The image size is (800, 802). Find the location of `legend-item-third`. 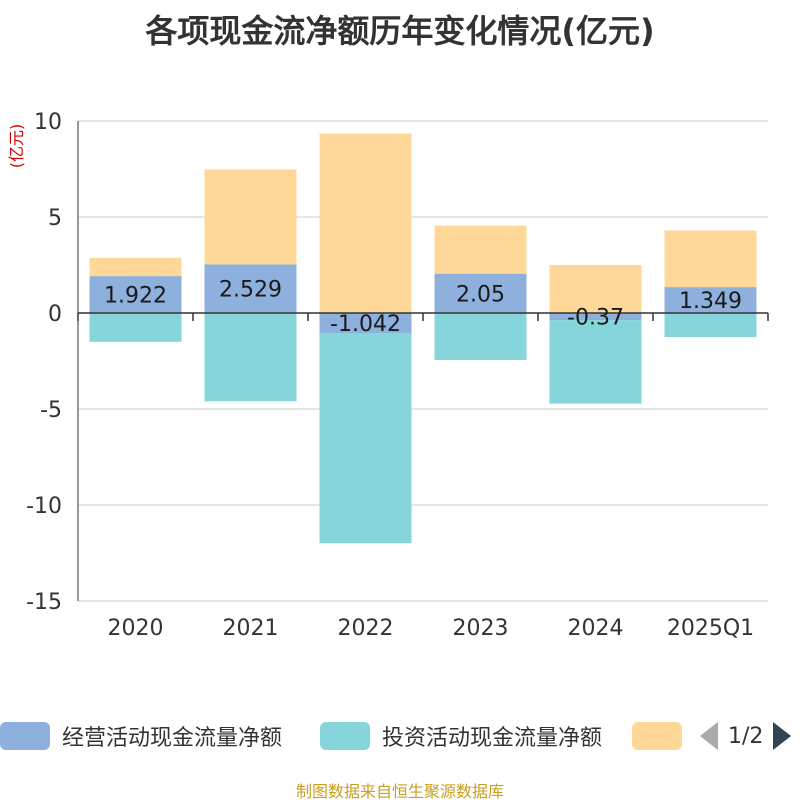

legend-item-third is located at coordinates (657, 736).